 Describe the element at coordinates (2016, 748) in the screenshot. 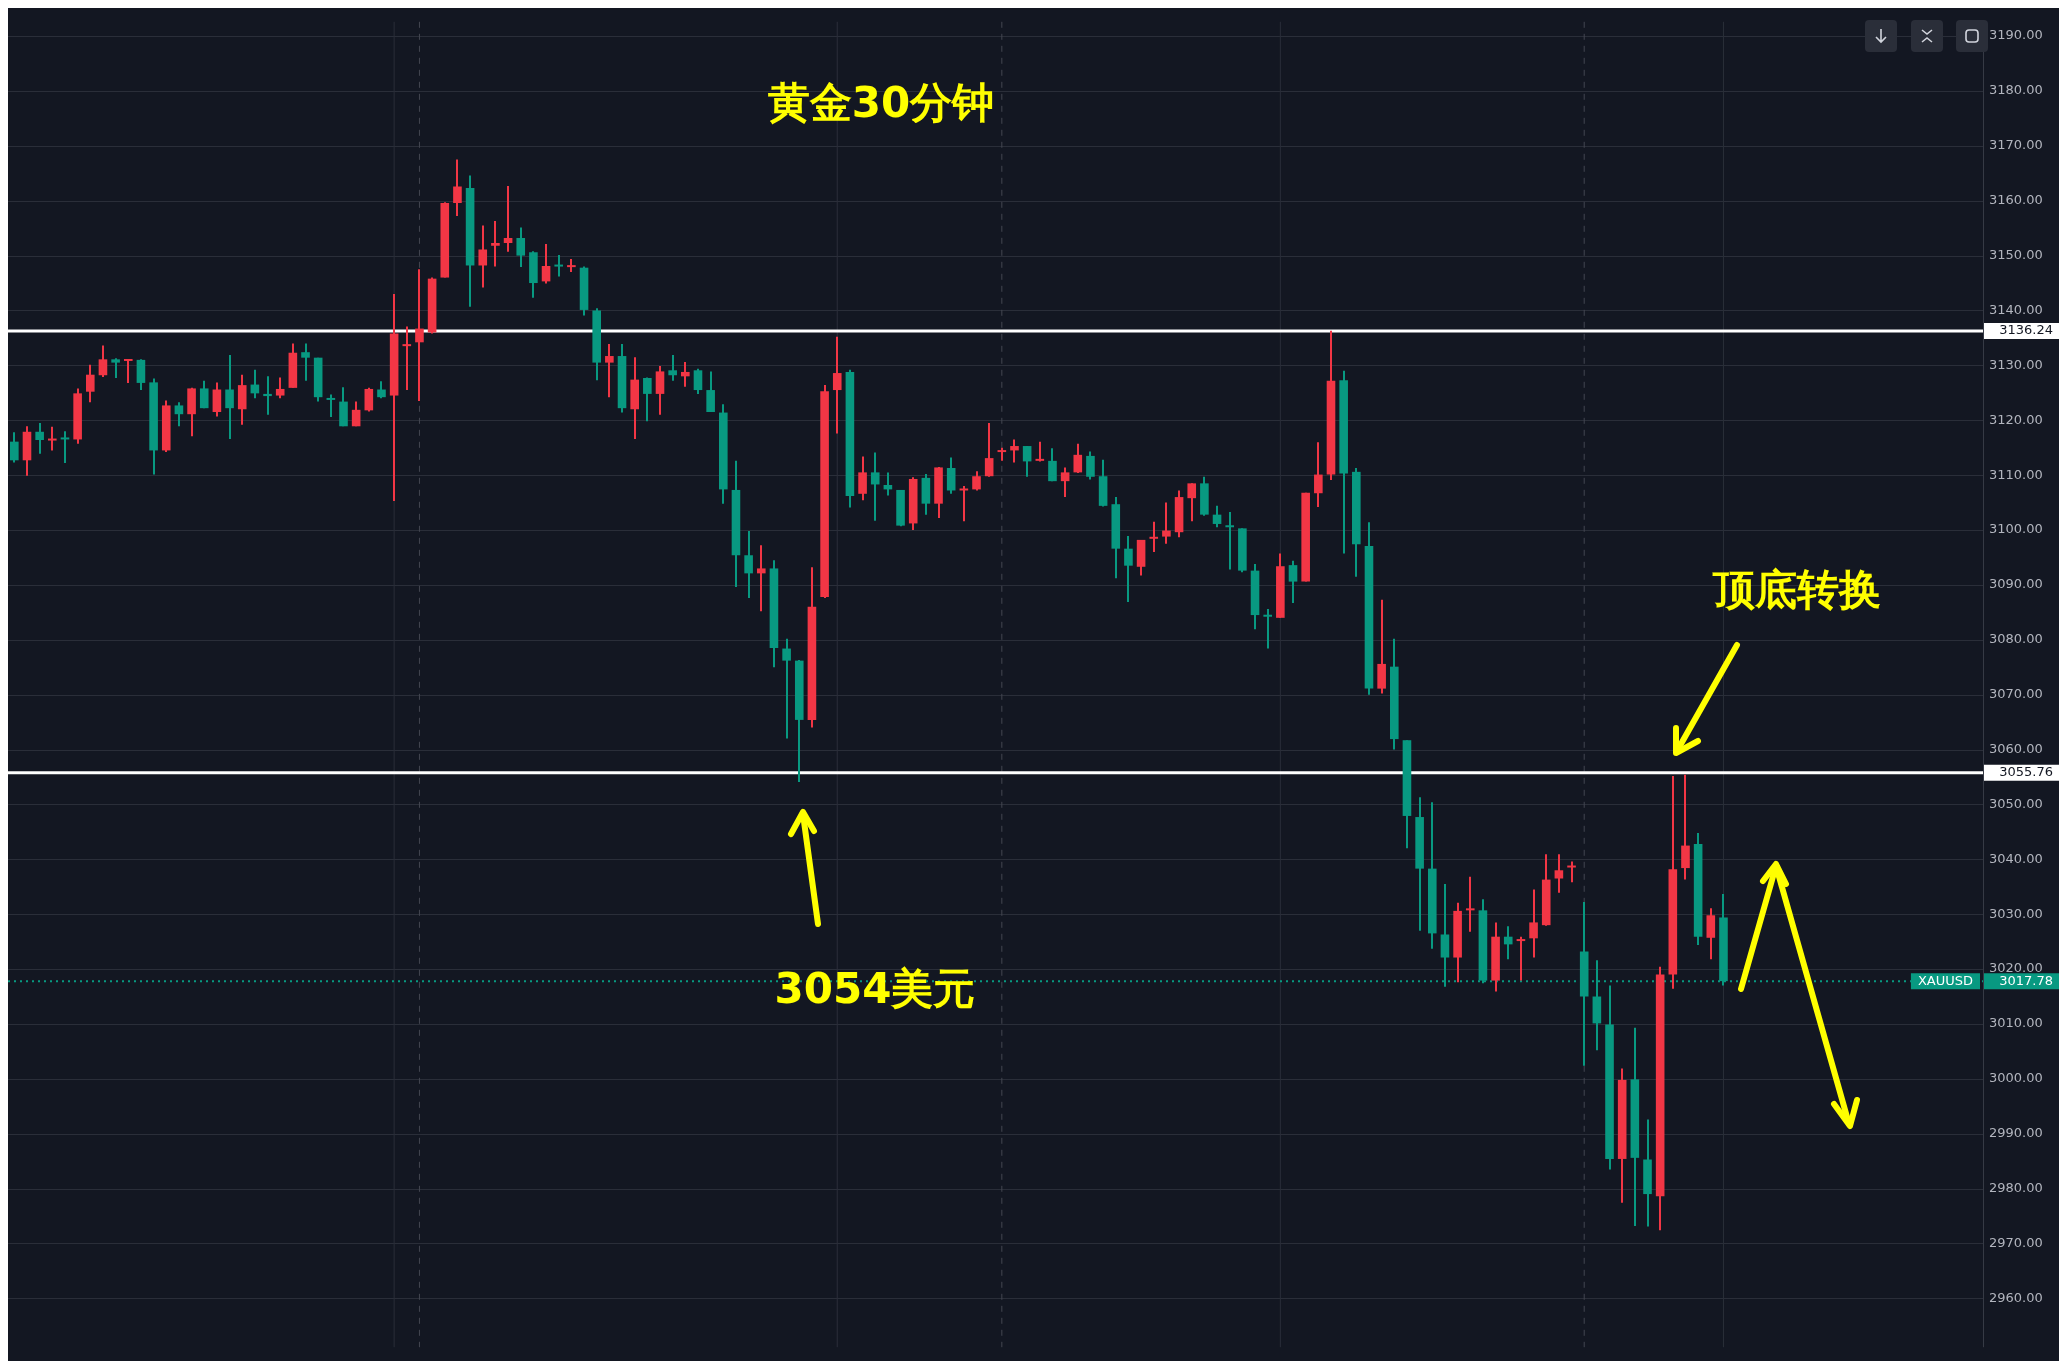

I see `y-tick-label: 3060.00` at that location.